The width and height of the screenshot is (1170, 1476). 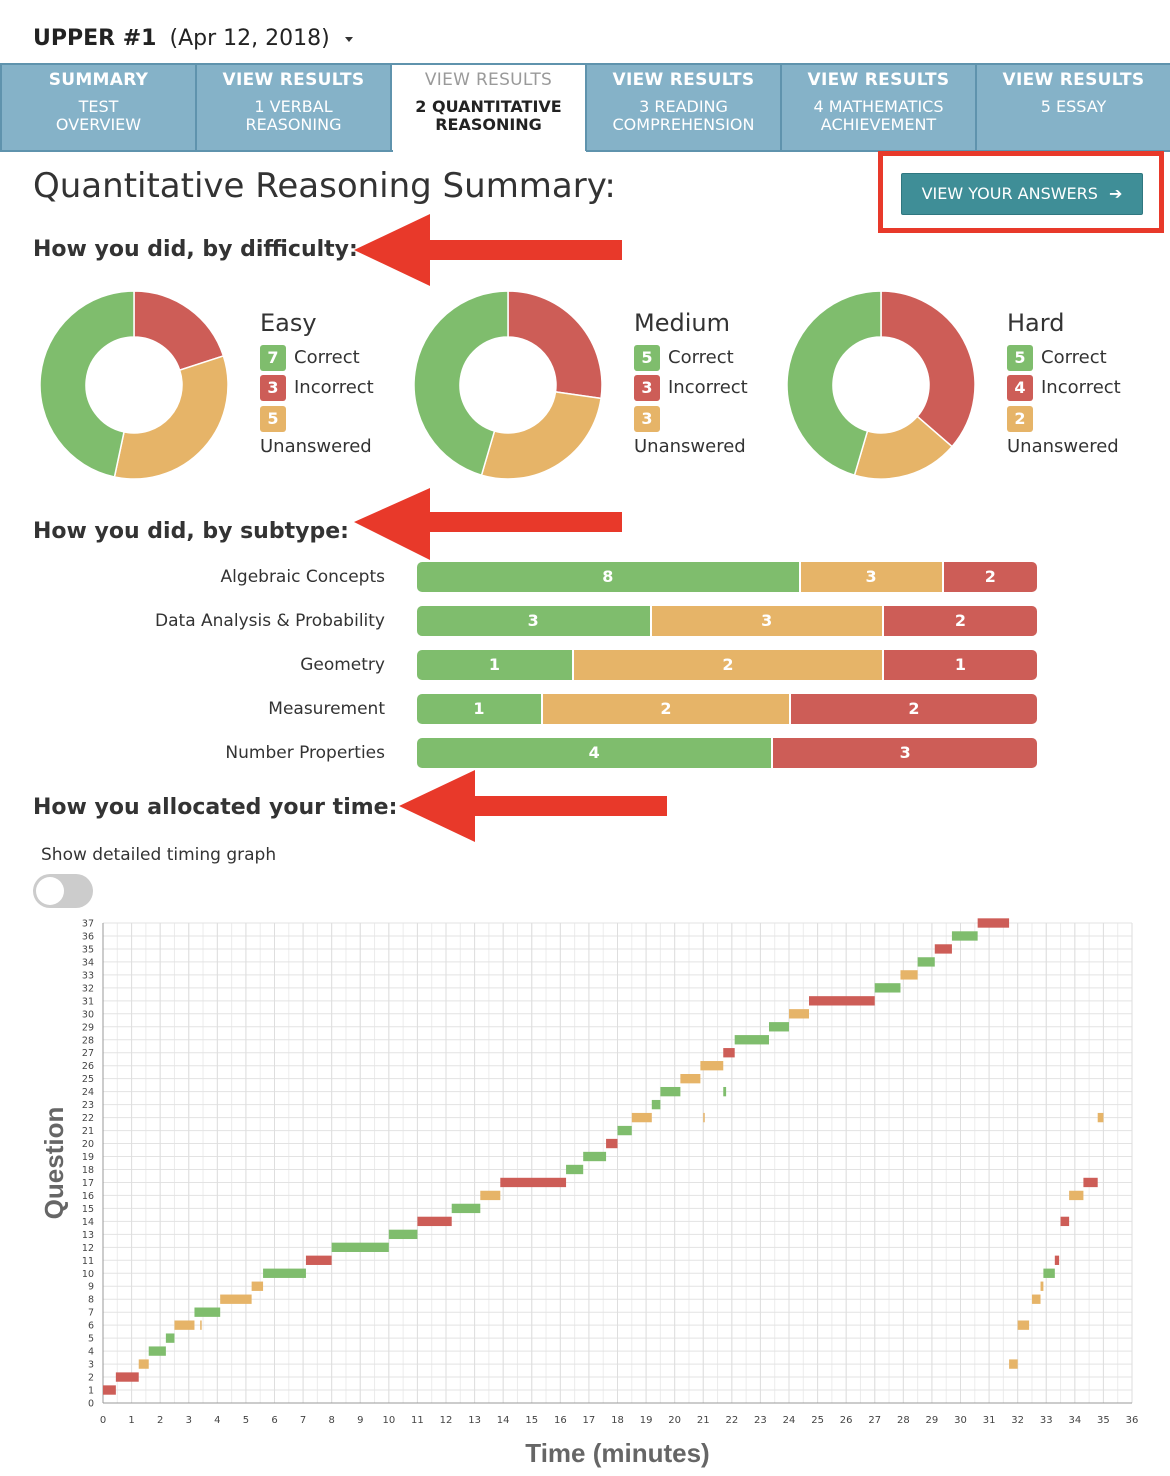 I want to click on y-tick-label: 32, so click(x=88, y=988).